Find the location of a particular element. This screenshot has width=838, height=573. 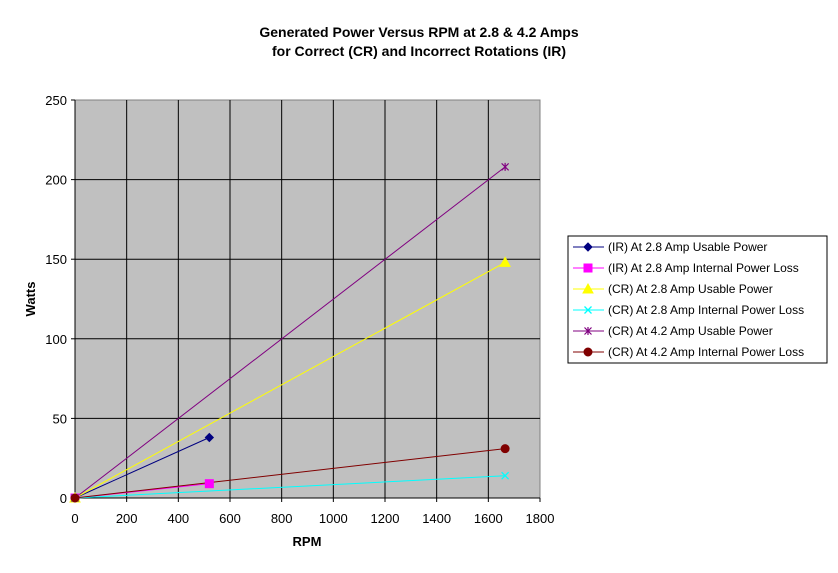

legend-label-4: (CR) At 2.8 Amp Internal Power Loss is located at coordinates (706, 310).